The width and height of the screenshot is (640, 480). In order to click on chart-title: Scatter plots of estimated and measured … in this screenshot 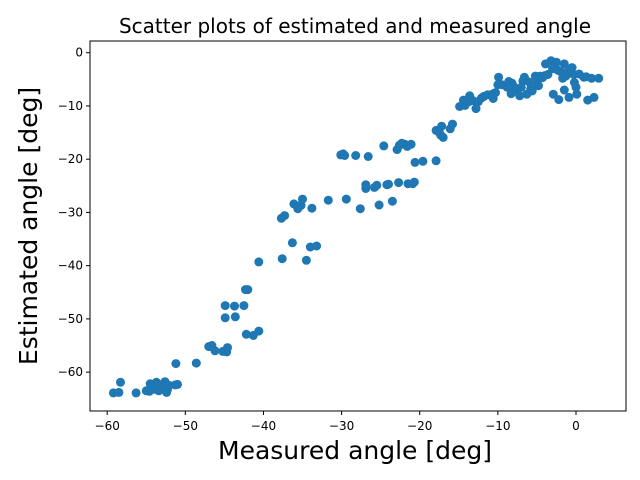, I will do `click(355, 26)`.